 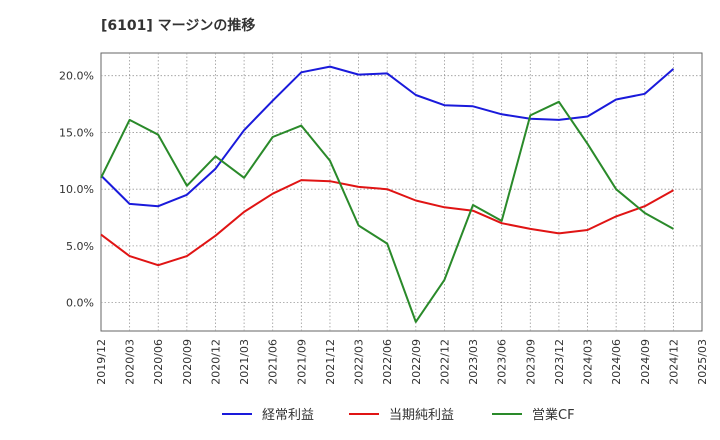 What do you see at coordinates (387, 362) in the screenshot?
I see `x-tick-label: 2022/06` at bounding box center [387, 362].